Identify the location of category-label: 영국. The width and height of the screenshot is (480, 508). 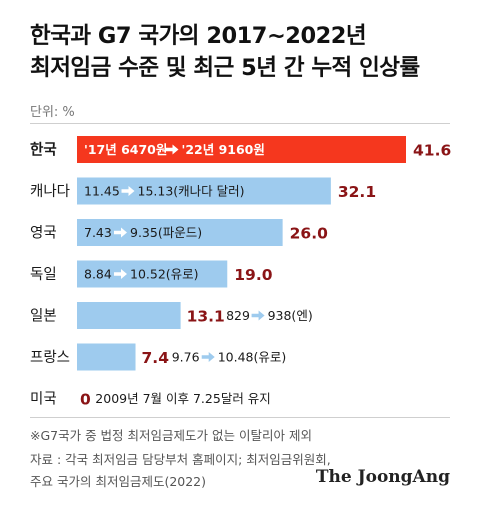
(43, 233).